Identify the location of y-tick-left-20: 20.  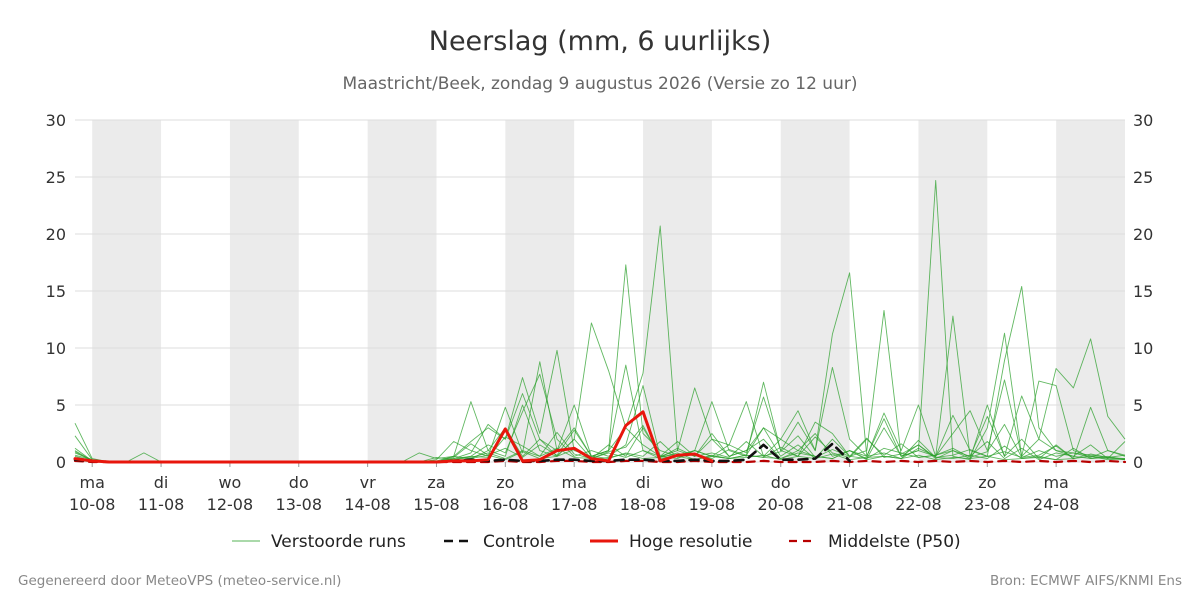
(56, 234).